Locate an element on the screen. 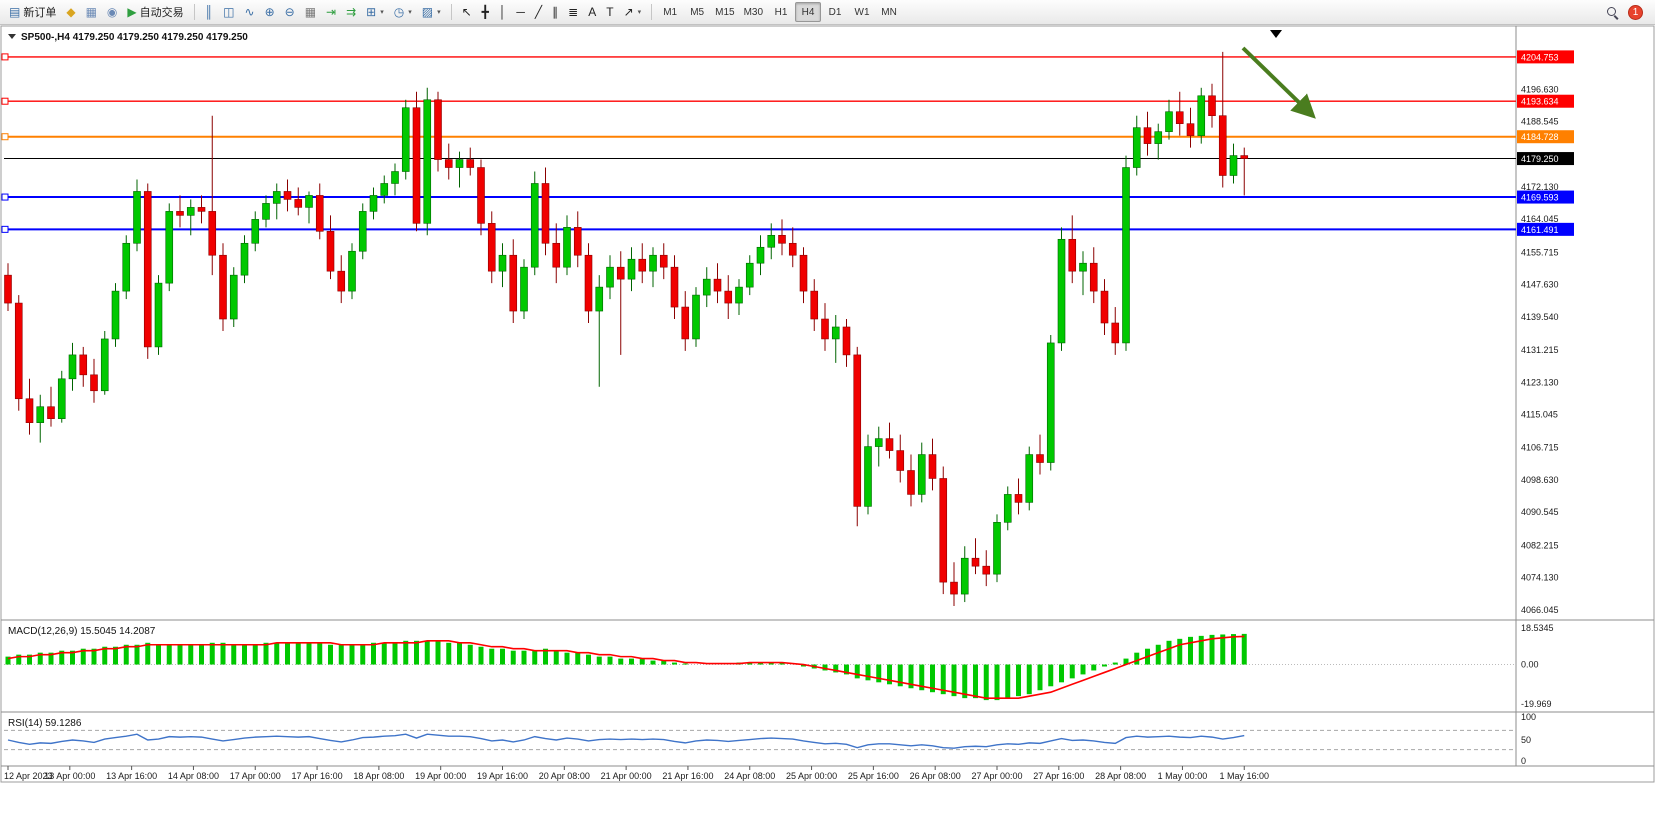 The width and height of the screenshot is (1655, 828). crosshair-button: ╋ is located at coordinates (485, 12).